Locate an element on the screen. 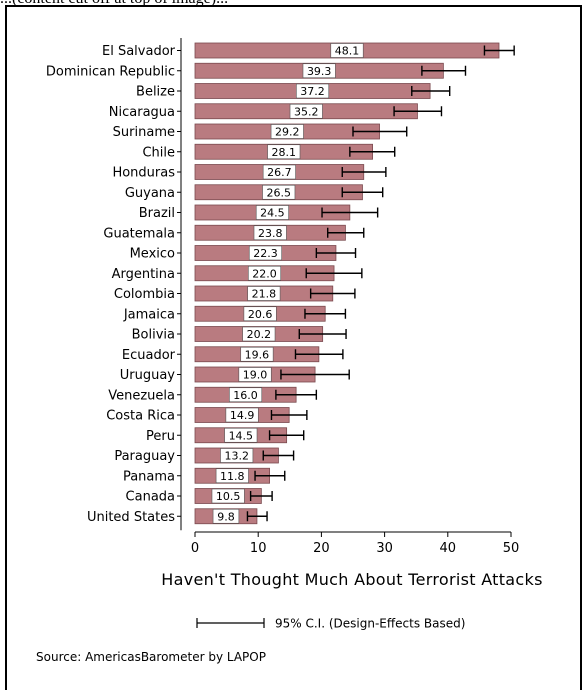 The width and height of the screenshot is (587, 690). x-tick-label: 10 is located at coordinates (258, 548).